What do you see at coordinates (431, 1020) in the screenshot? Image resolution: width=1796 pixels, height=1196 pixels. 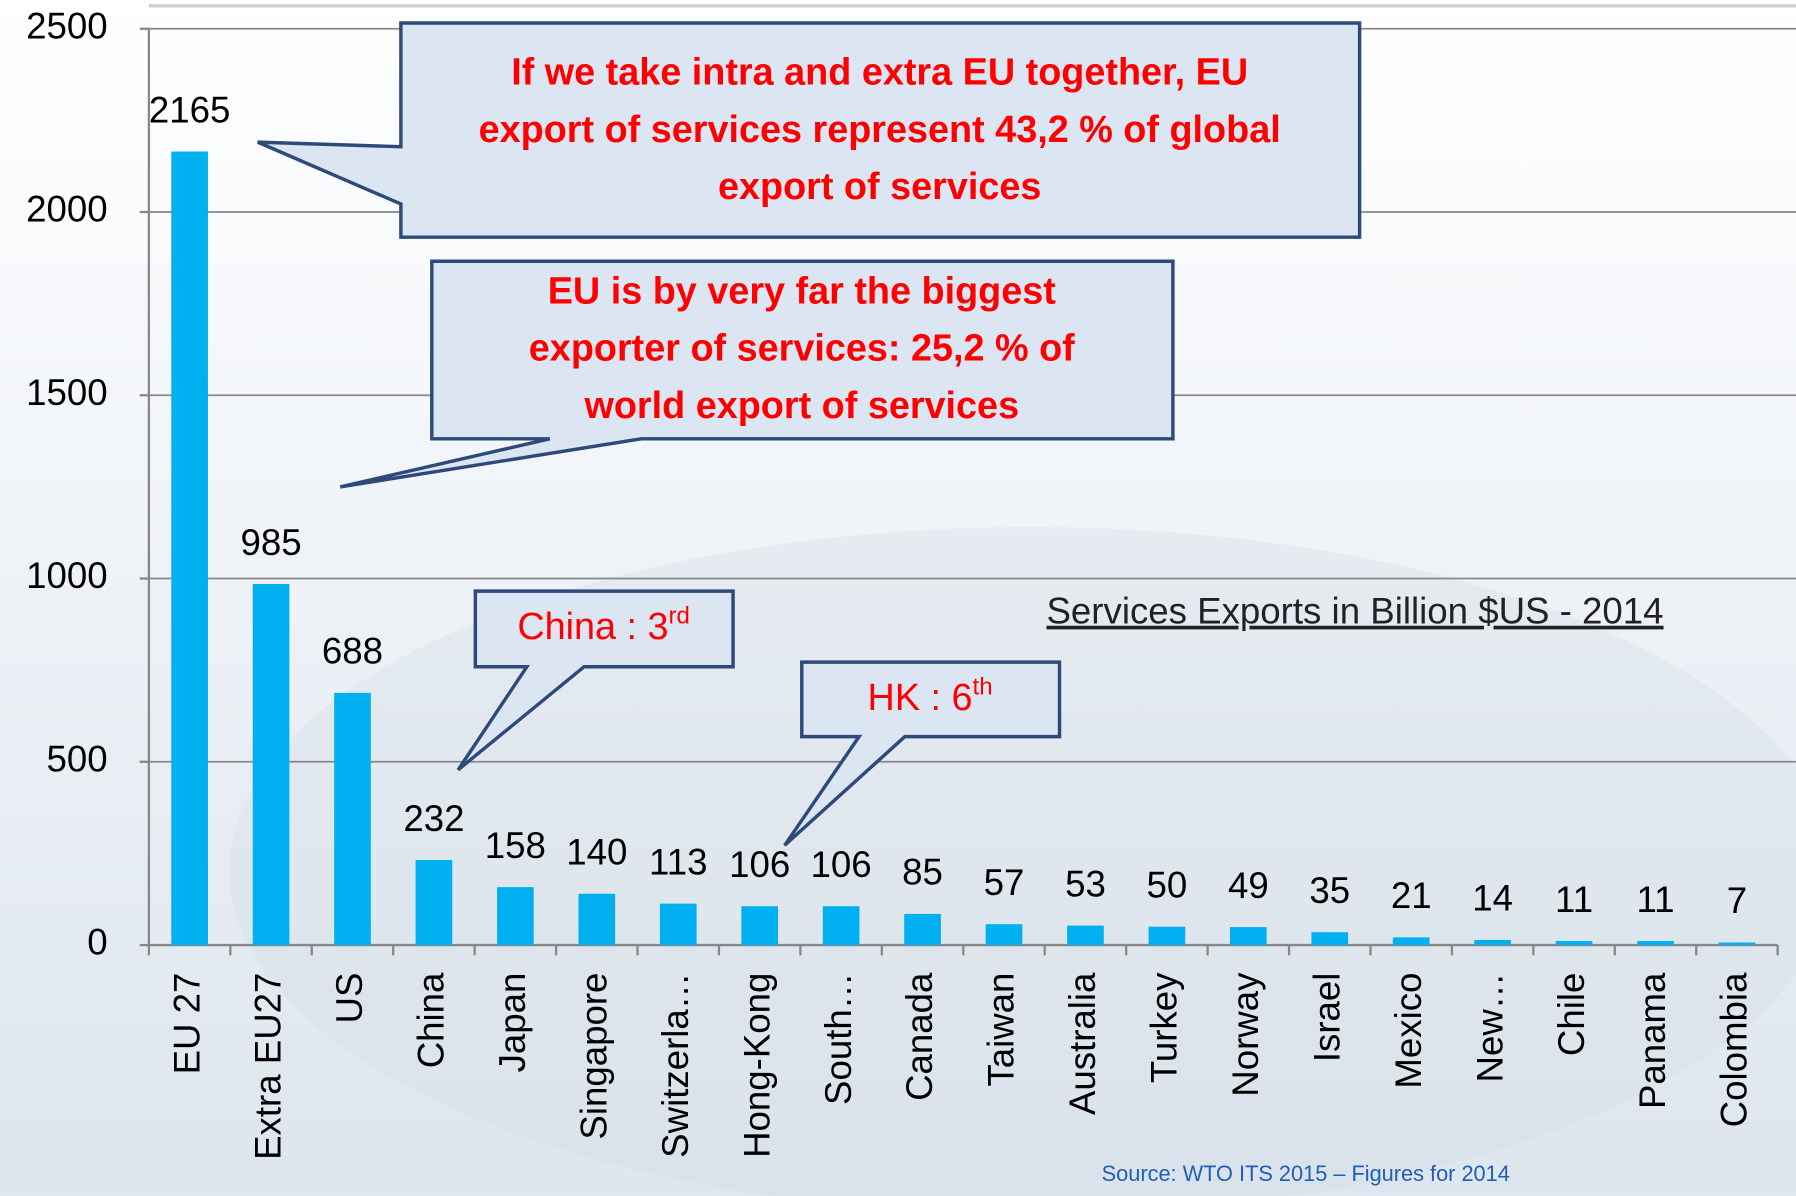 I see `x-tick-label: China` at bounding box center [431, 1020].